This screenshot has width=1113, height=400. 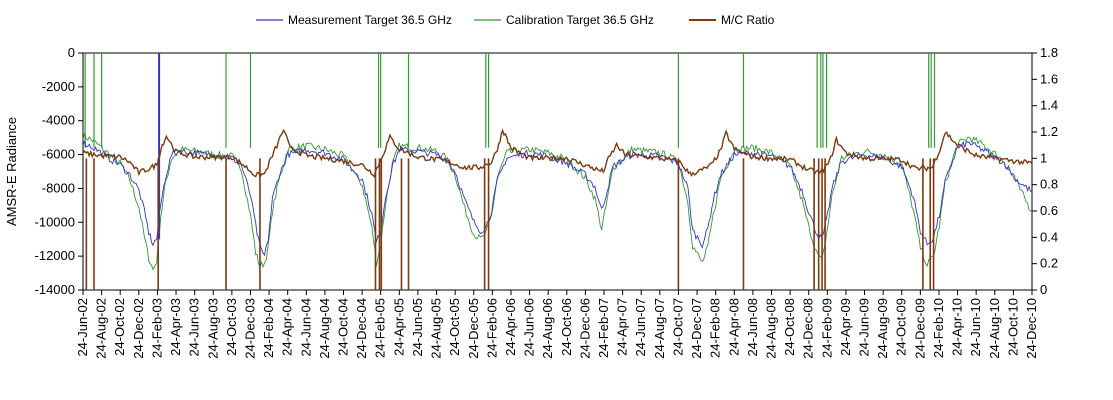 What do you see at coordinates (1045, 171) in the screenshot?
I see `y-axis-right: 1.8 1.6 1.4 1.2 1 0.8 0.6 0.4 0.2 0` at bounding box center [1045, 171].